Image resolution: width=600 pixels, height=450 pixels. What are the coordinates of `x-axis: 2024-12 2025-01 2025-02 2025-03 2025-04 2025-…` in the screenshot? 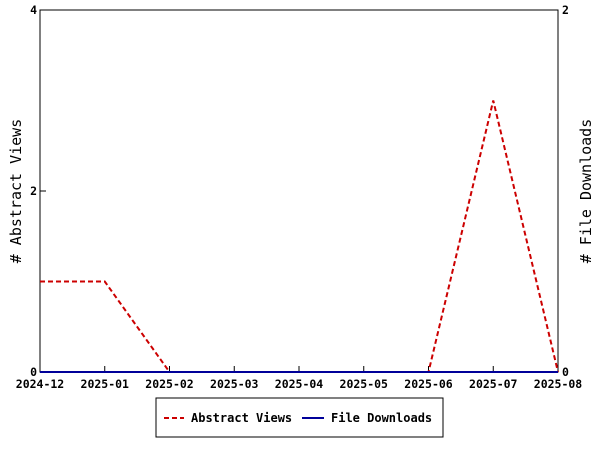 It's located at (299, 378).